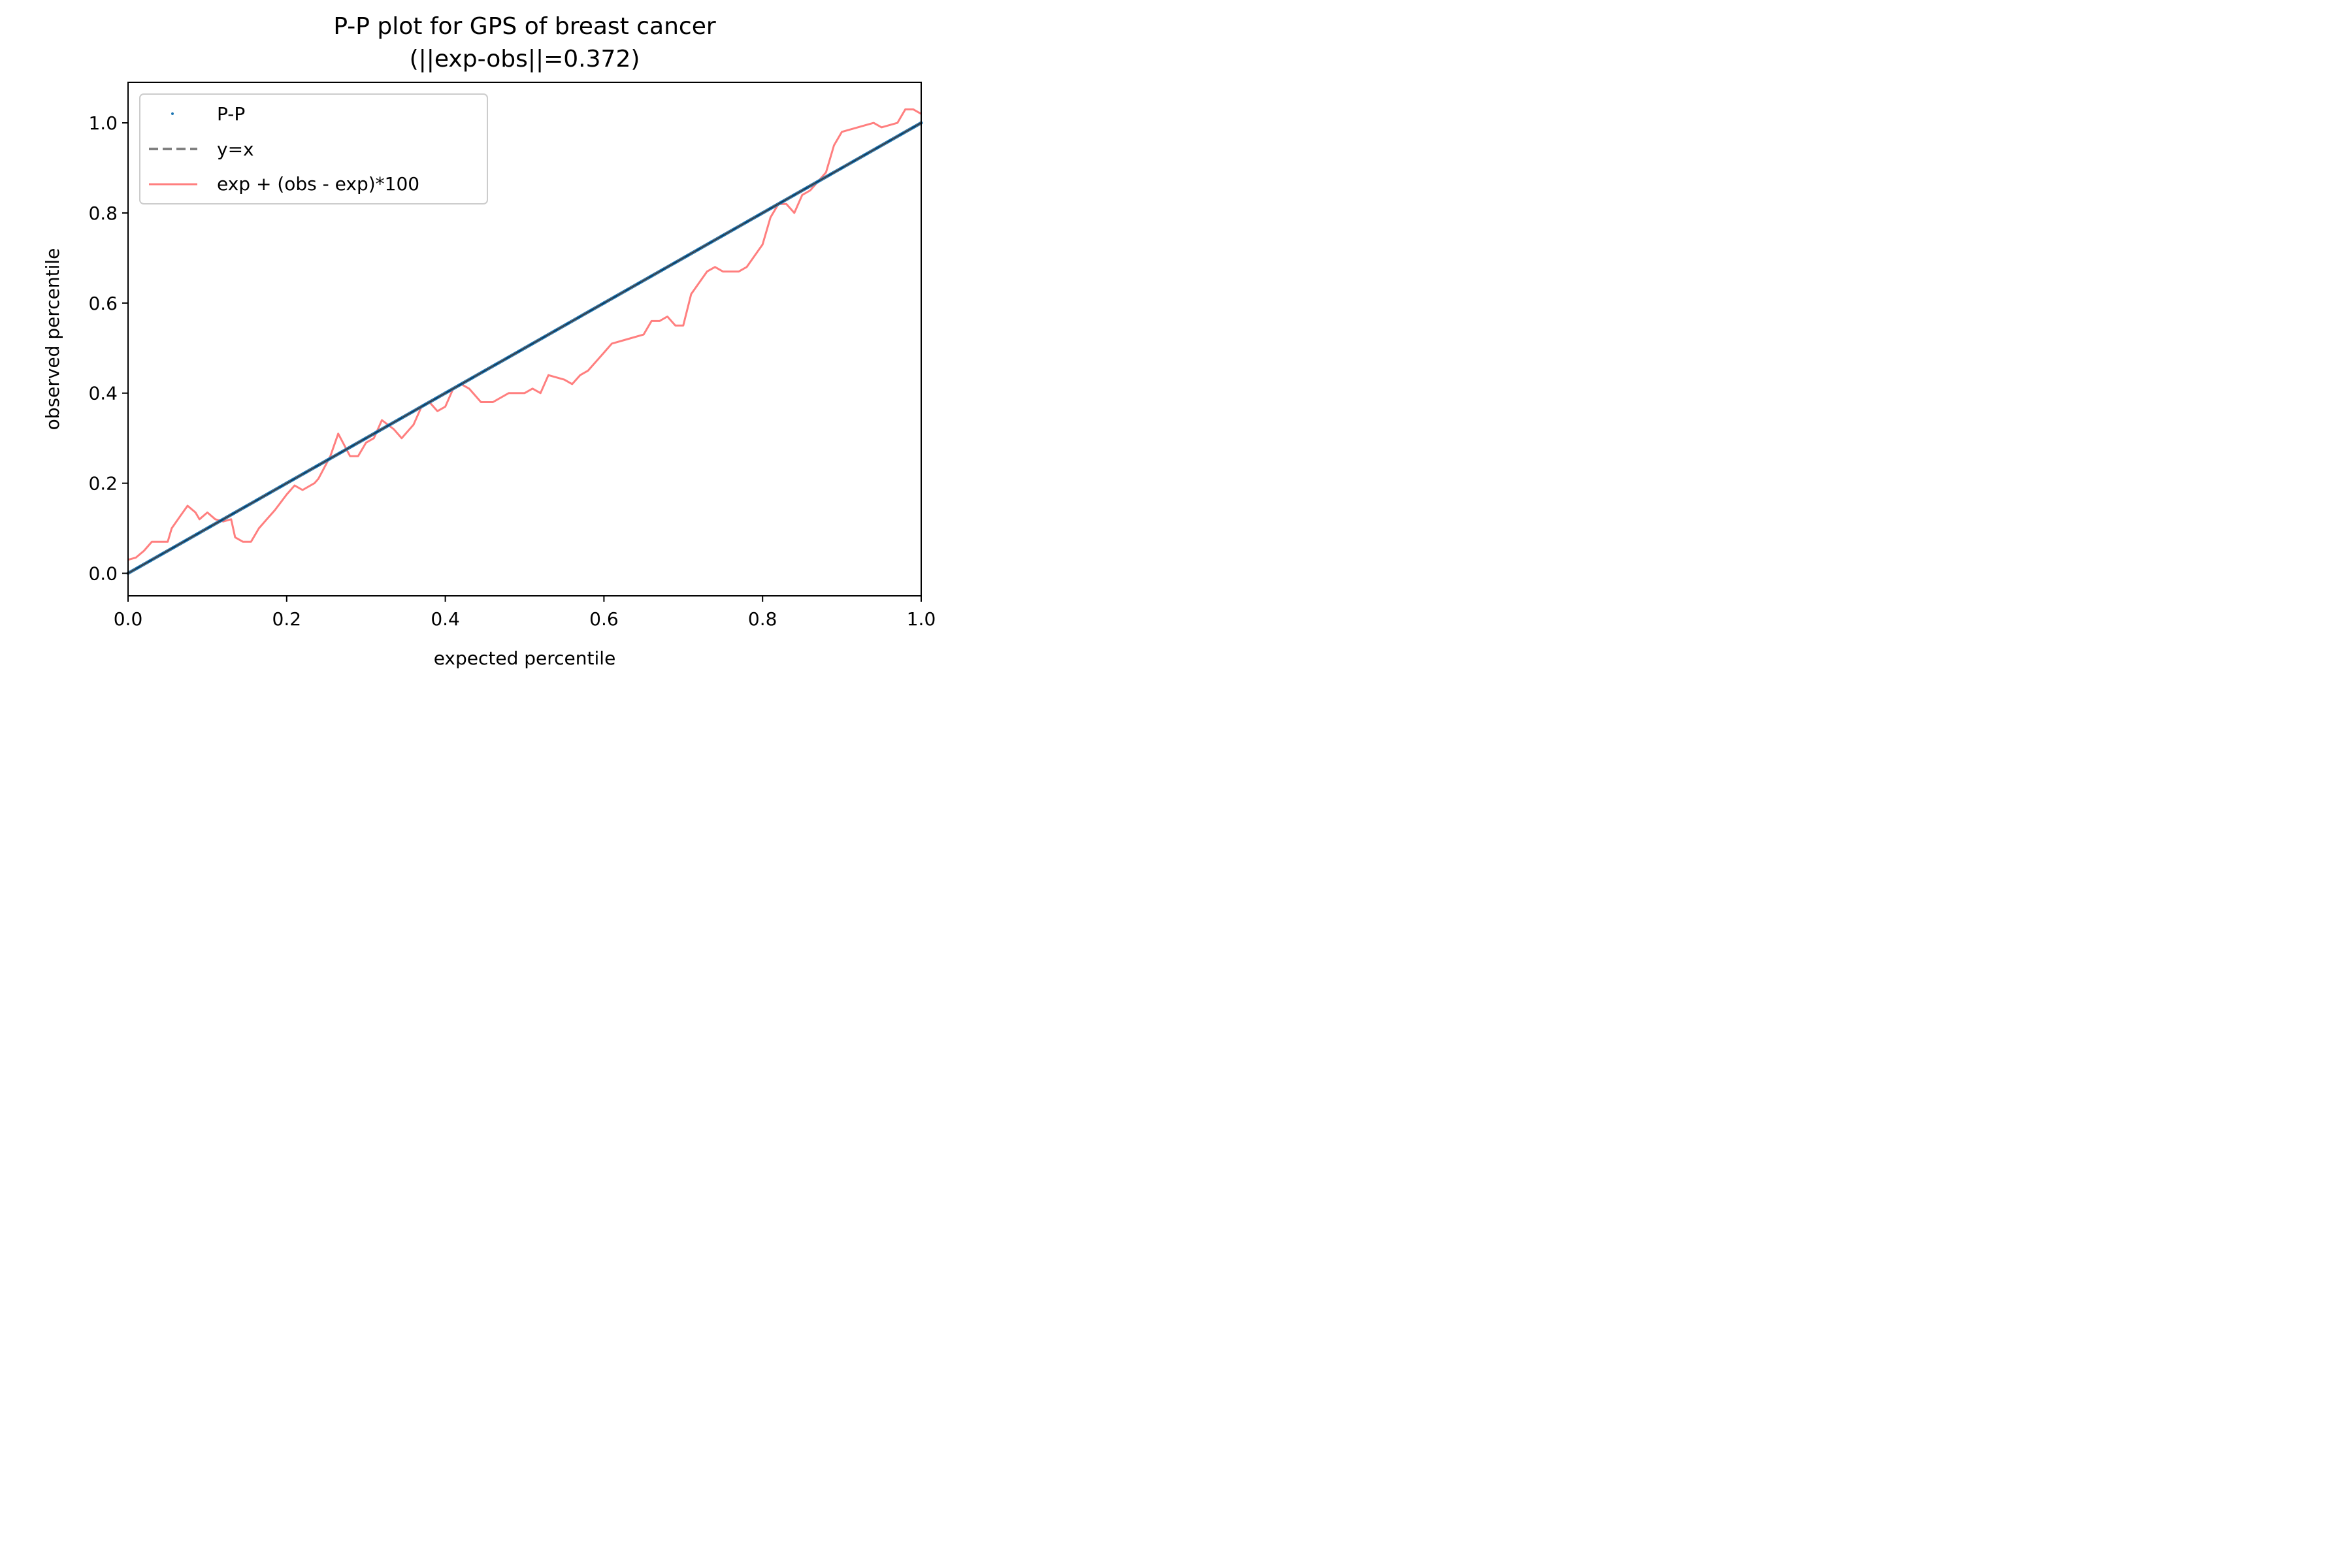 The image size is (2352, 1568). Describe the element at coordinates (525, 658) in the screenshot. I see `x-axis-label: expected percentile` at that location.